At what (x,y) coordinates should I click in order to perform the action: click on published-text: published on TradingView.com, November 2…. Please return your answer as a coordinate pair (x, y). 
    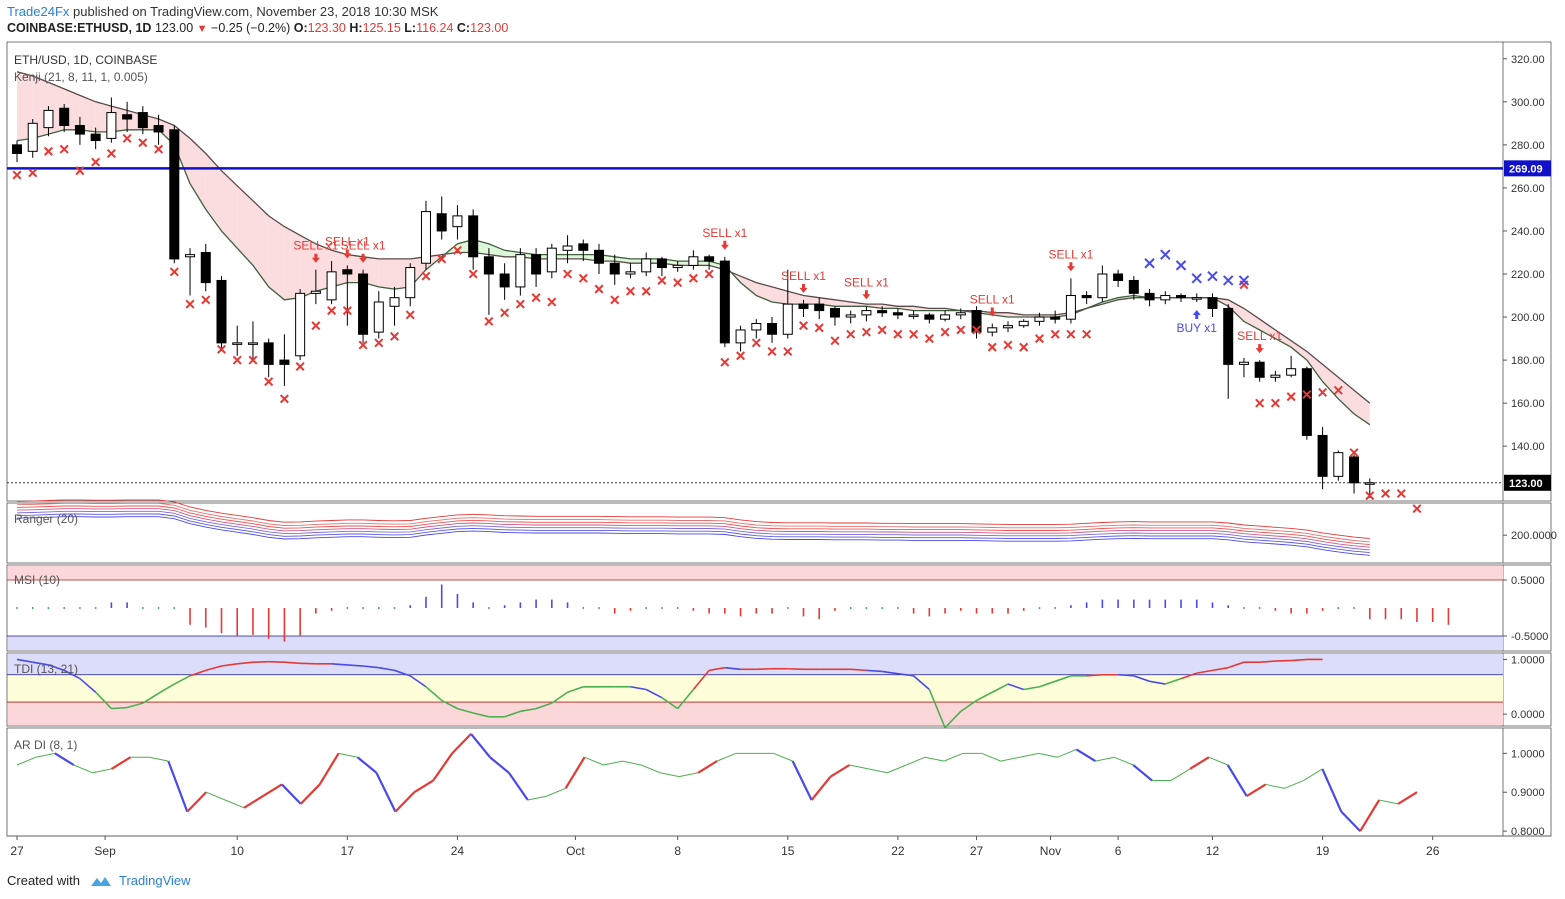
    Looking at the image, I should click on (256, 11).